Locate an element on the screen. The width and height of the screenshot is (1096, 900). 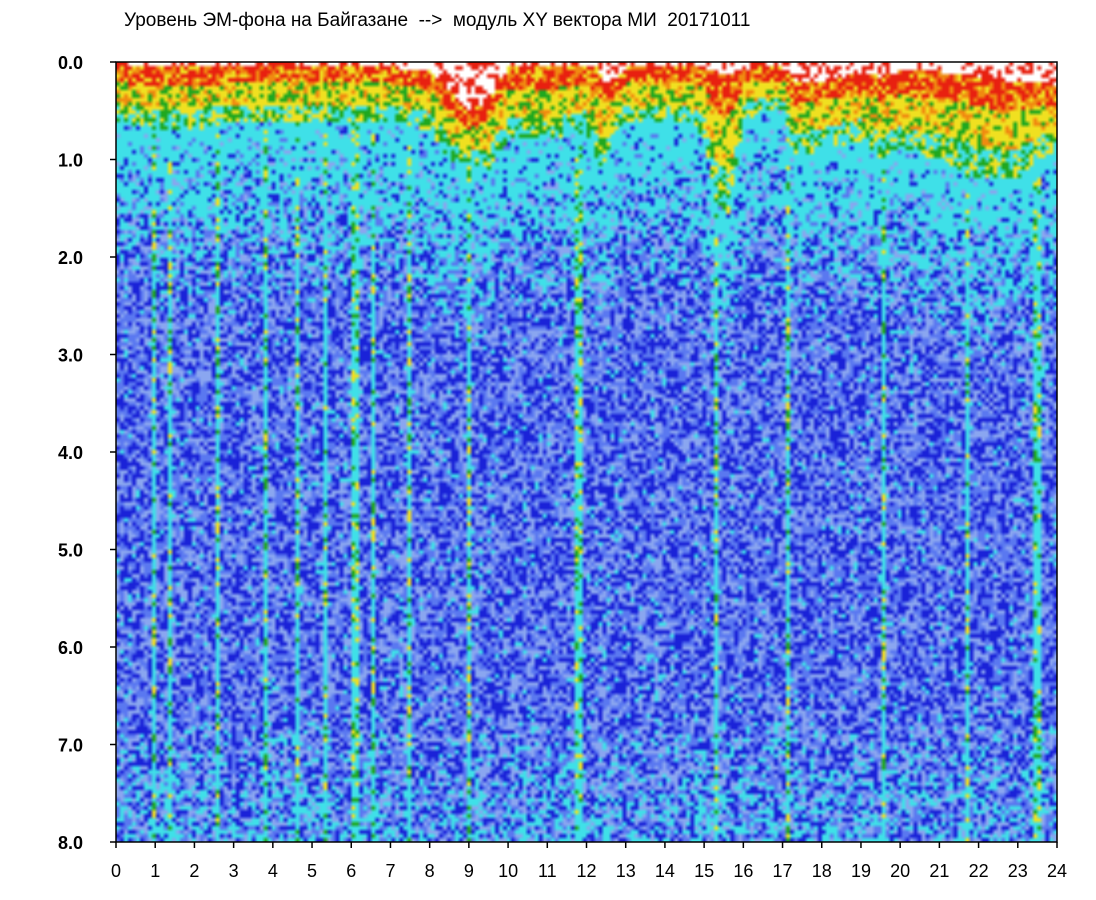
x-tick-label: 1 is located at coordinates (155, 871).